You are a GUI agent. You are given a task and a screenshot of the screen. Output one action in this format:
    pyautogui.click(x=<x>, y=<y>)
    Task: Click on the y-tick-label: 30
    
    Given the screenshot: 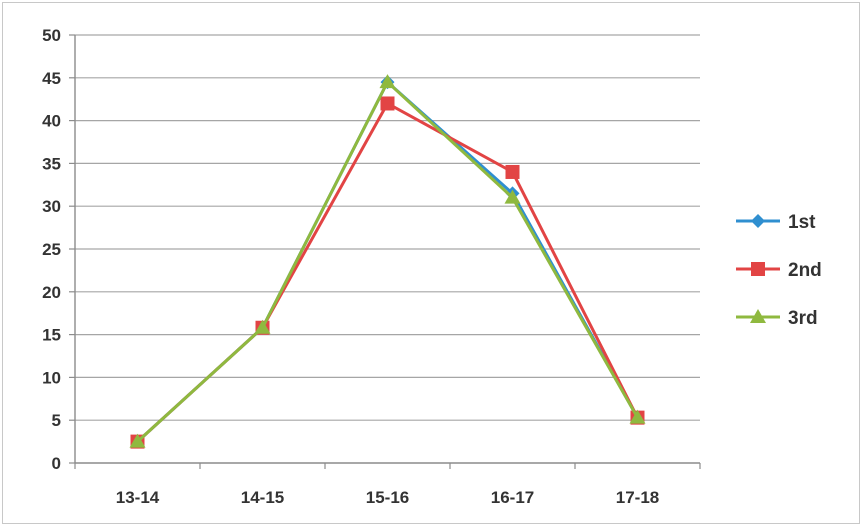 What is the action you would take?
    pyautogui.click(x=51, y=206)
    